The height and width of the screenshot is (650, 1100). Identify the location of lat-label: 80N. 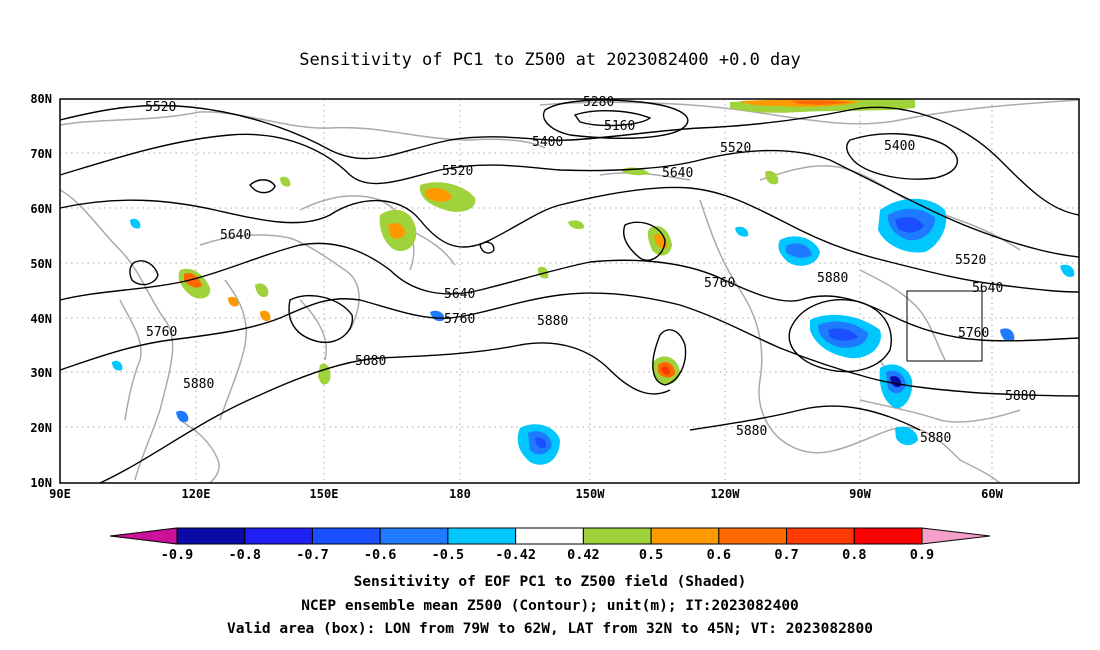
(41, 99).